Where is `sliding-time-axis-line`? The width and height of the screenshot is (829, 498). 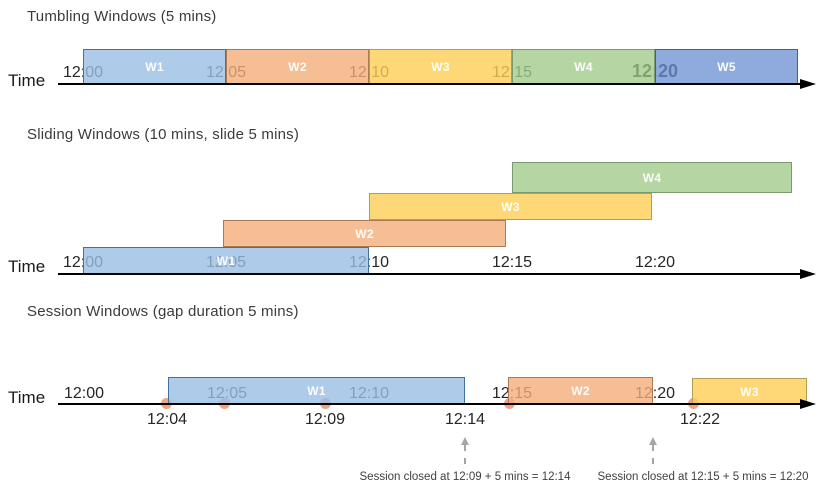
sliding-time-axis-line is located at coordinates (429, 274).